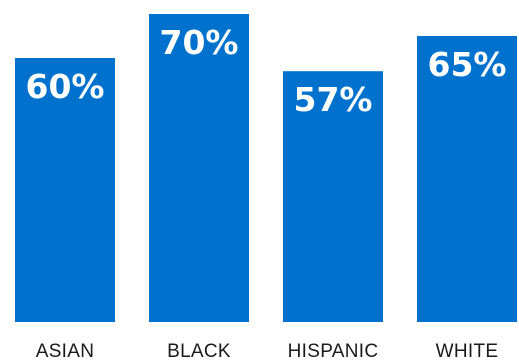 The height and width of the screenshot is (362, 519). Describe the element at coordinates (333, 351) in the screenshot. I see `category-label-hispanic: HISPANIC` at that location.